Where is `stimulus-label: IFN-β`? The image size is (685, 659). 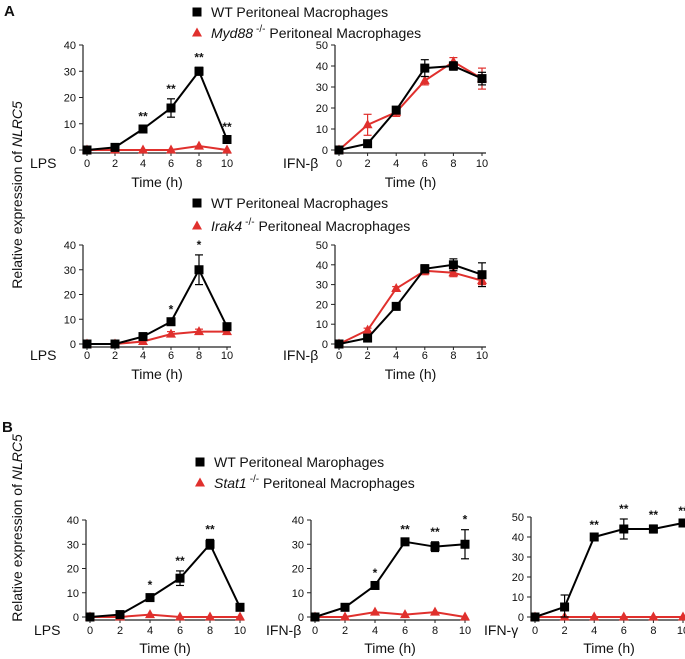
stimulus-label: IFN-β is located at coordinates (300, 163).